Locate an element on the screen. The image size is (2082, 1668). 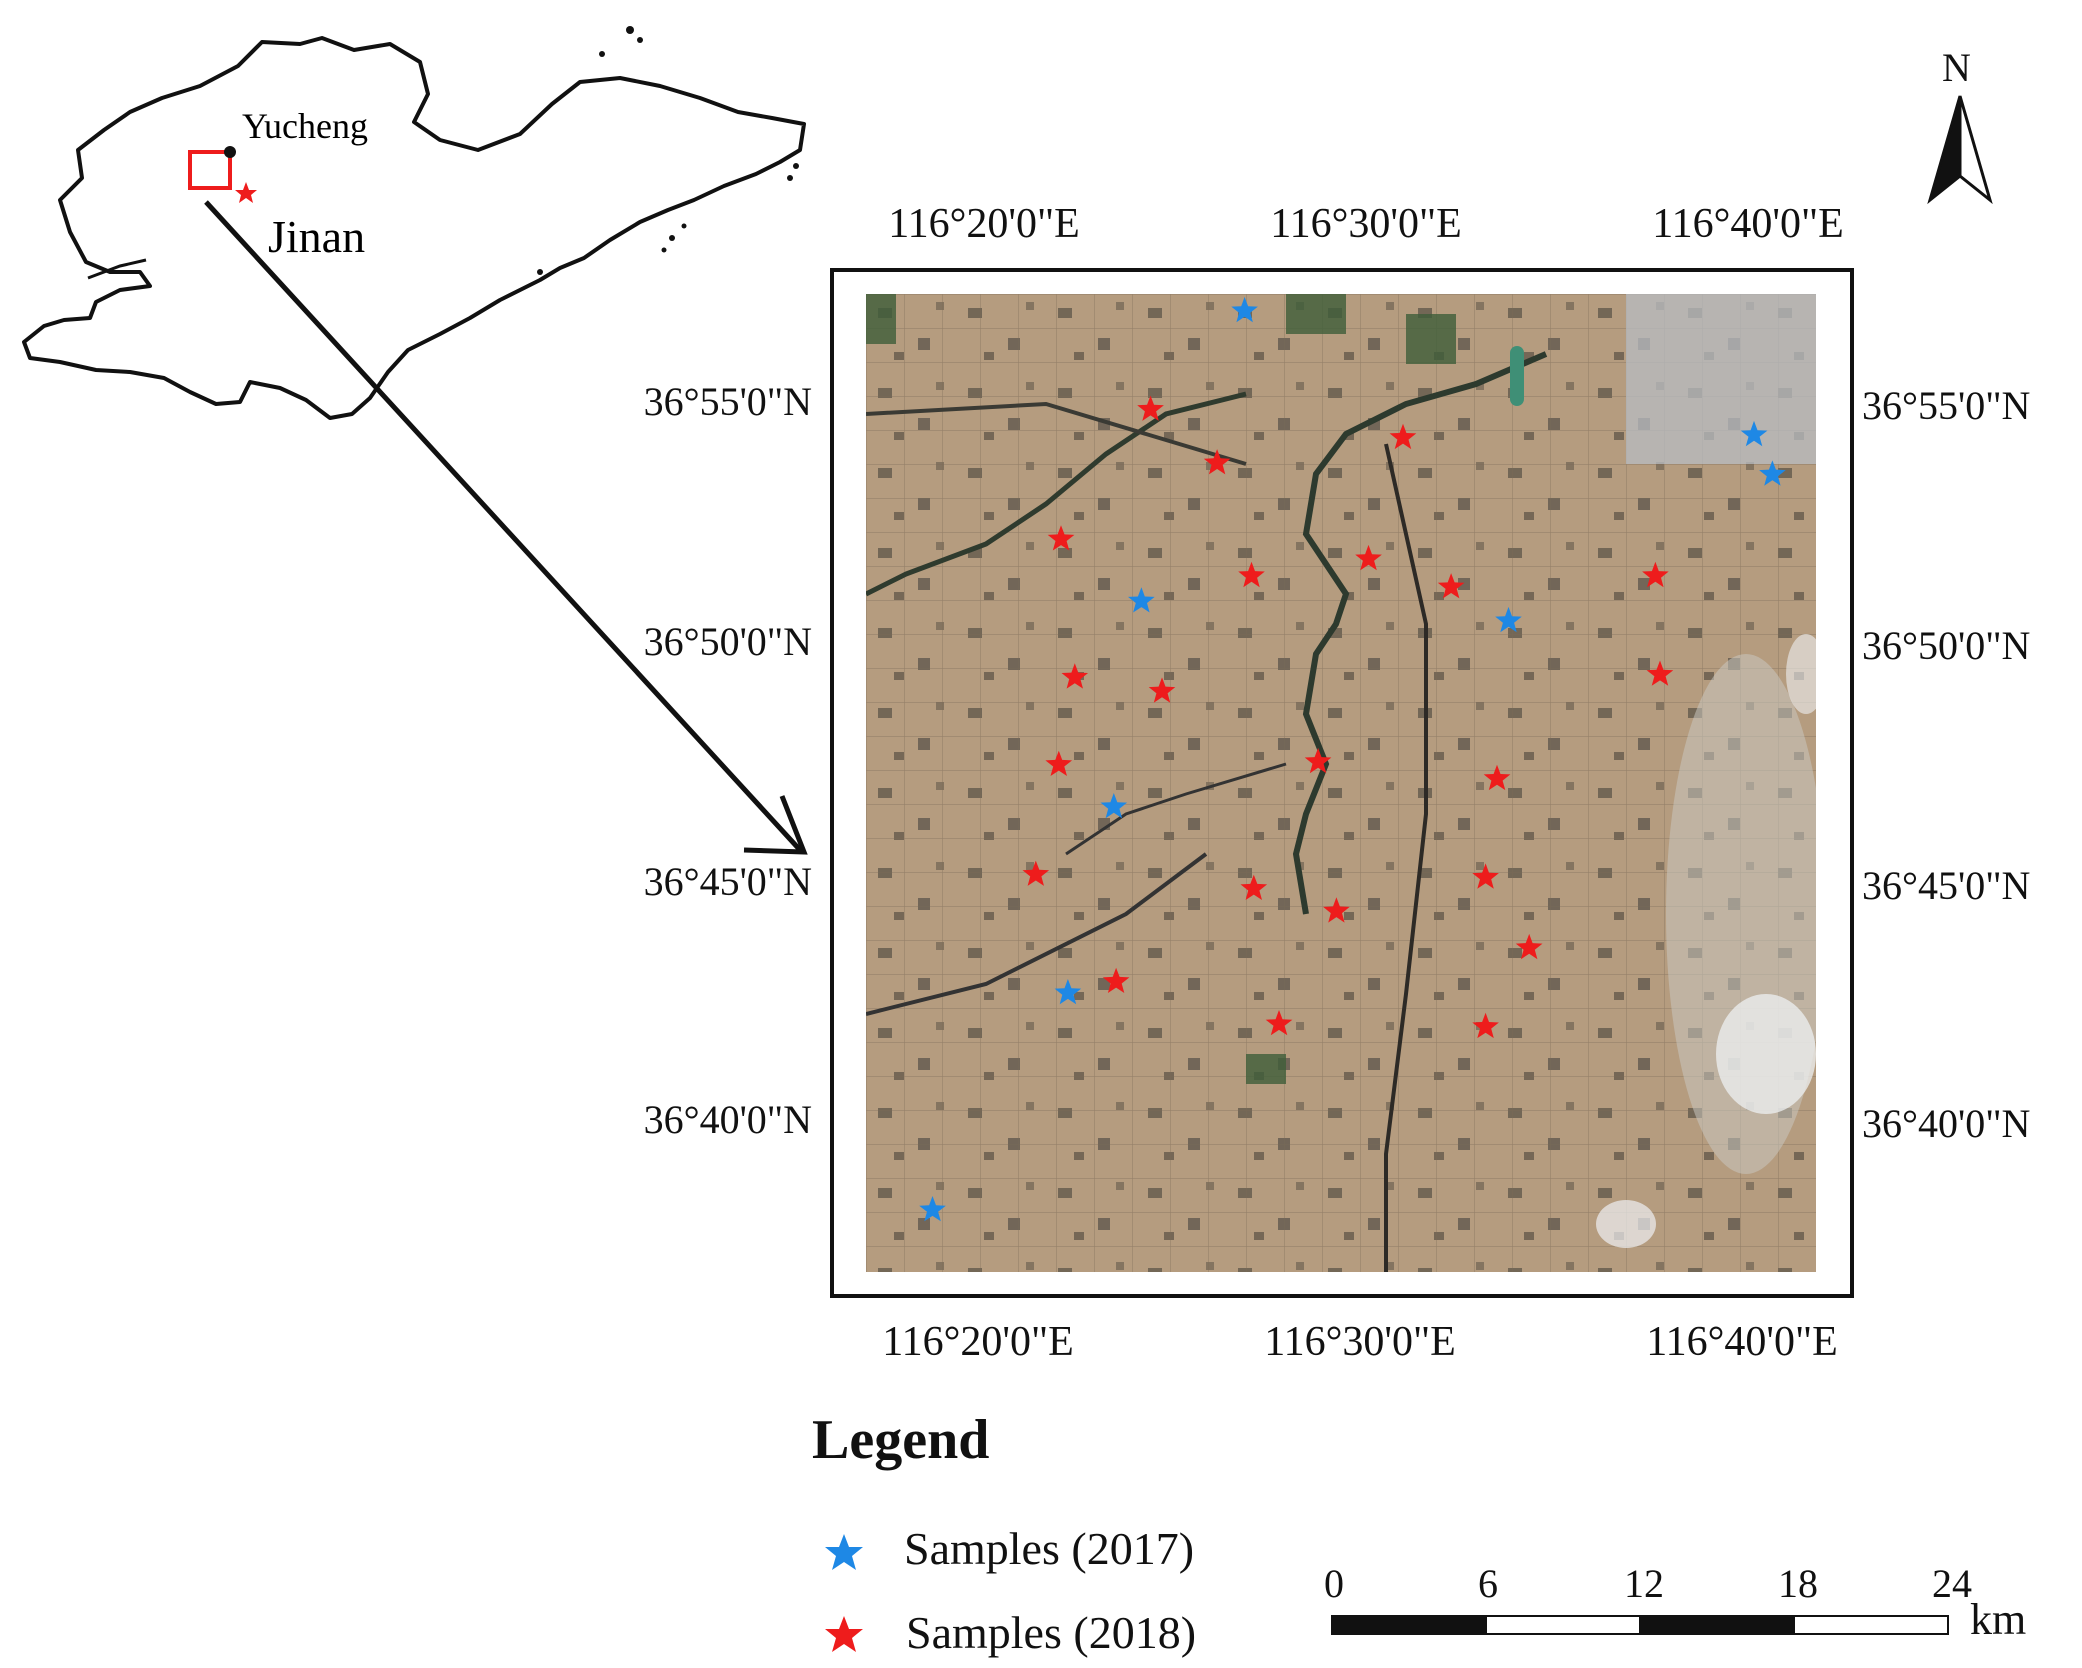
main-road is located at coordinates (1406, 857).